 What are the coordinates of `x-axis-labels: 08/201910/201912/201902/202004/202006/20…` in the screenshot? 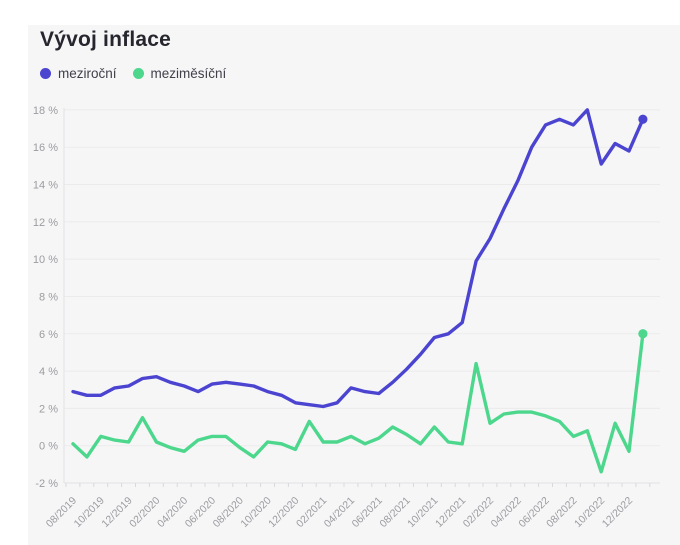 It's located at (339, 512).